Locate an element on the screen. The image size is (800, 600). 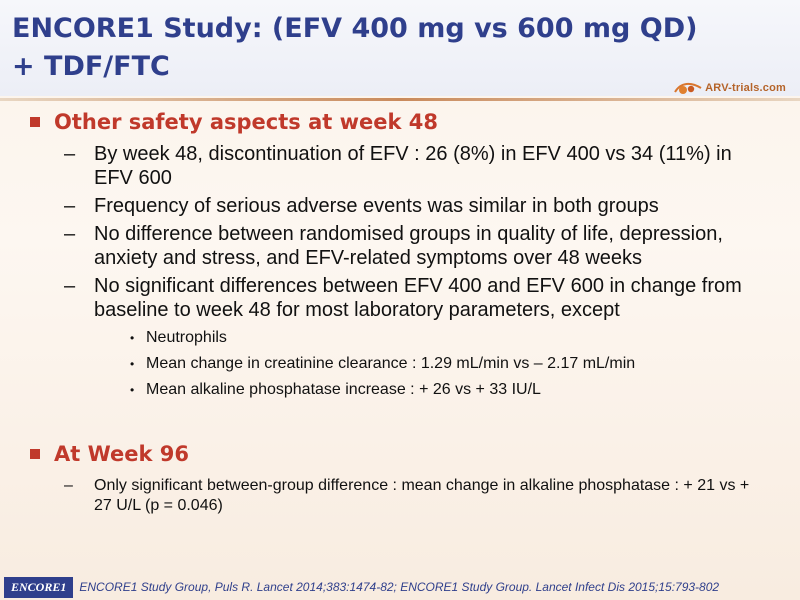
logo-mark-icon is located at coordinates (688, 88).